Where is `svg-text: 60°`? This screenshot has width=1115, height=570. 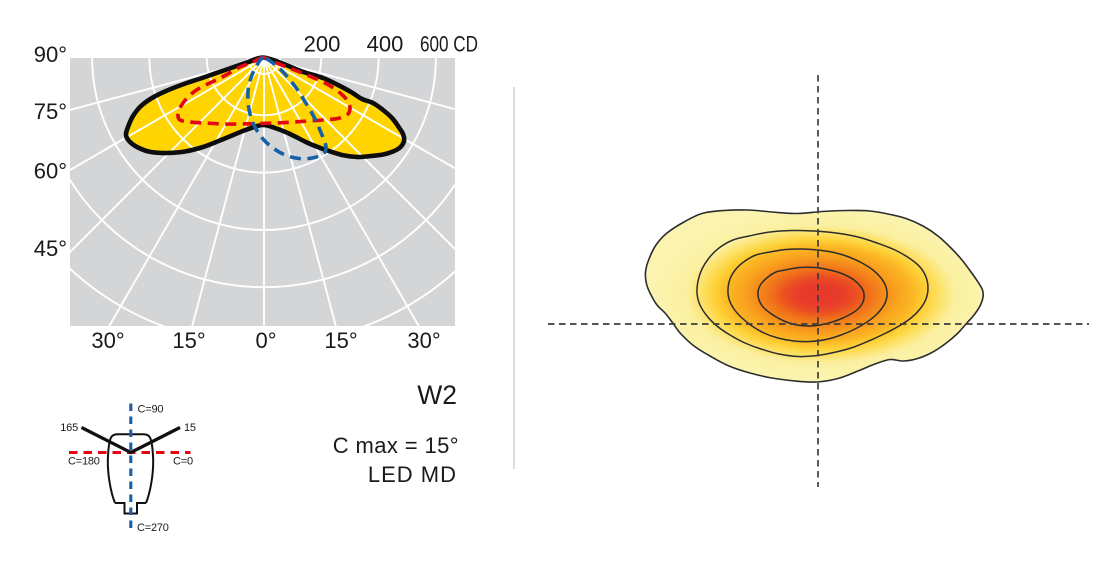
svg-text: 60° is located at coordinates (50, 171).